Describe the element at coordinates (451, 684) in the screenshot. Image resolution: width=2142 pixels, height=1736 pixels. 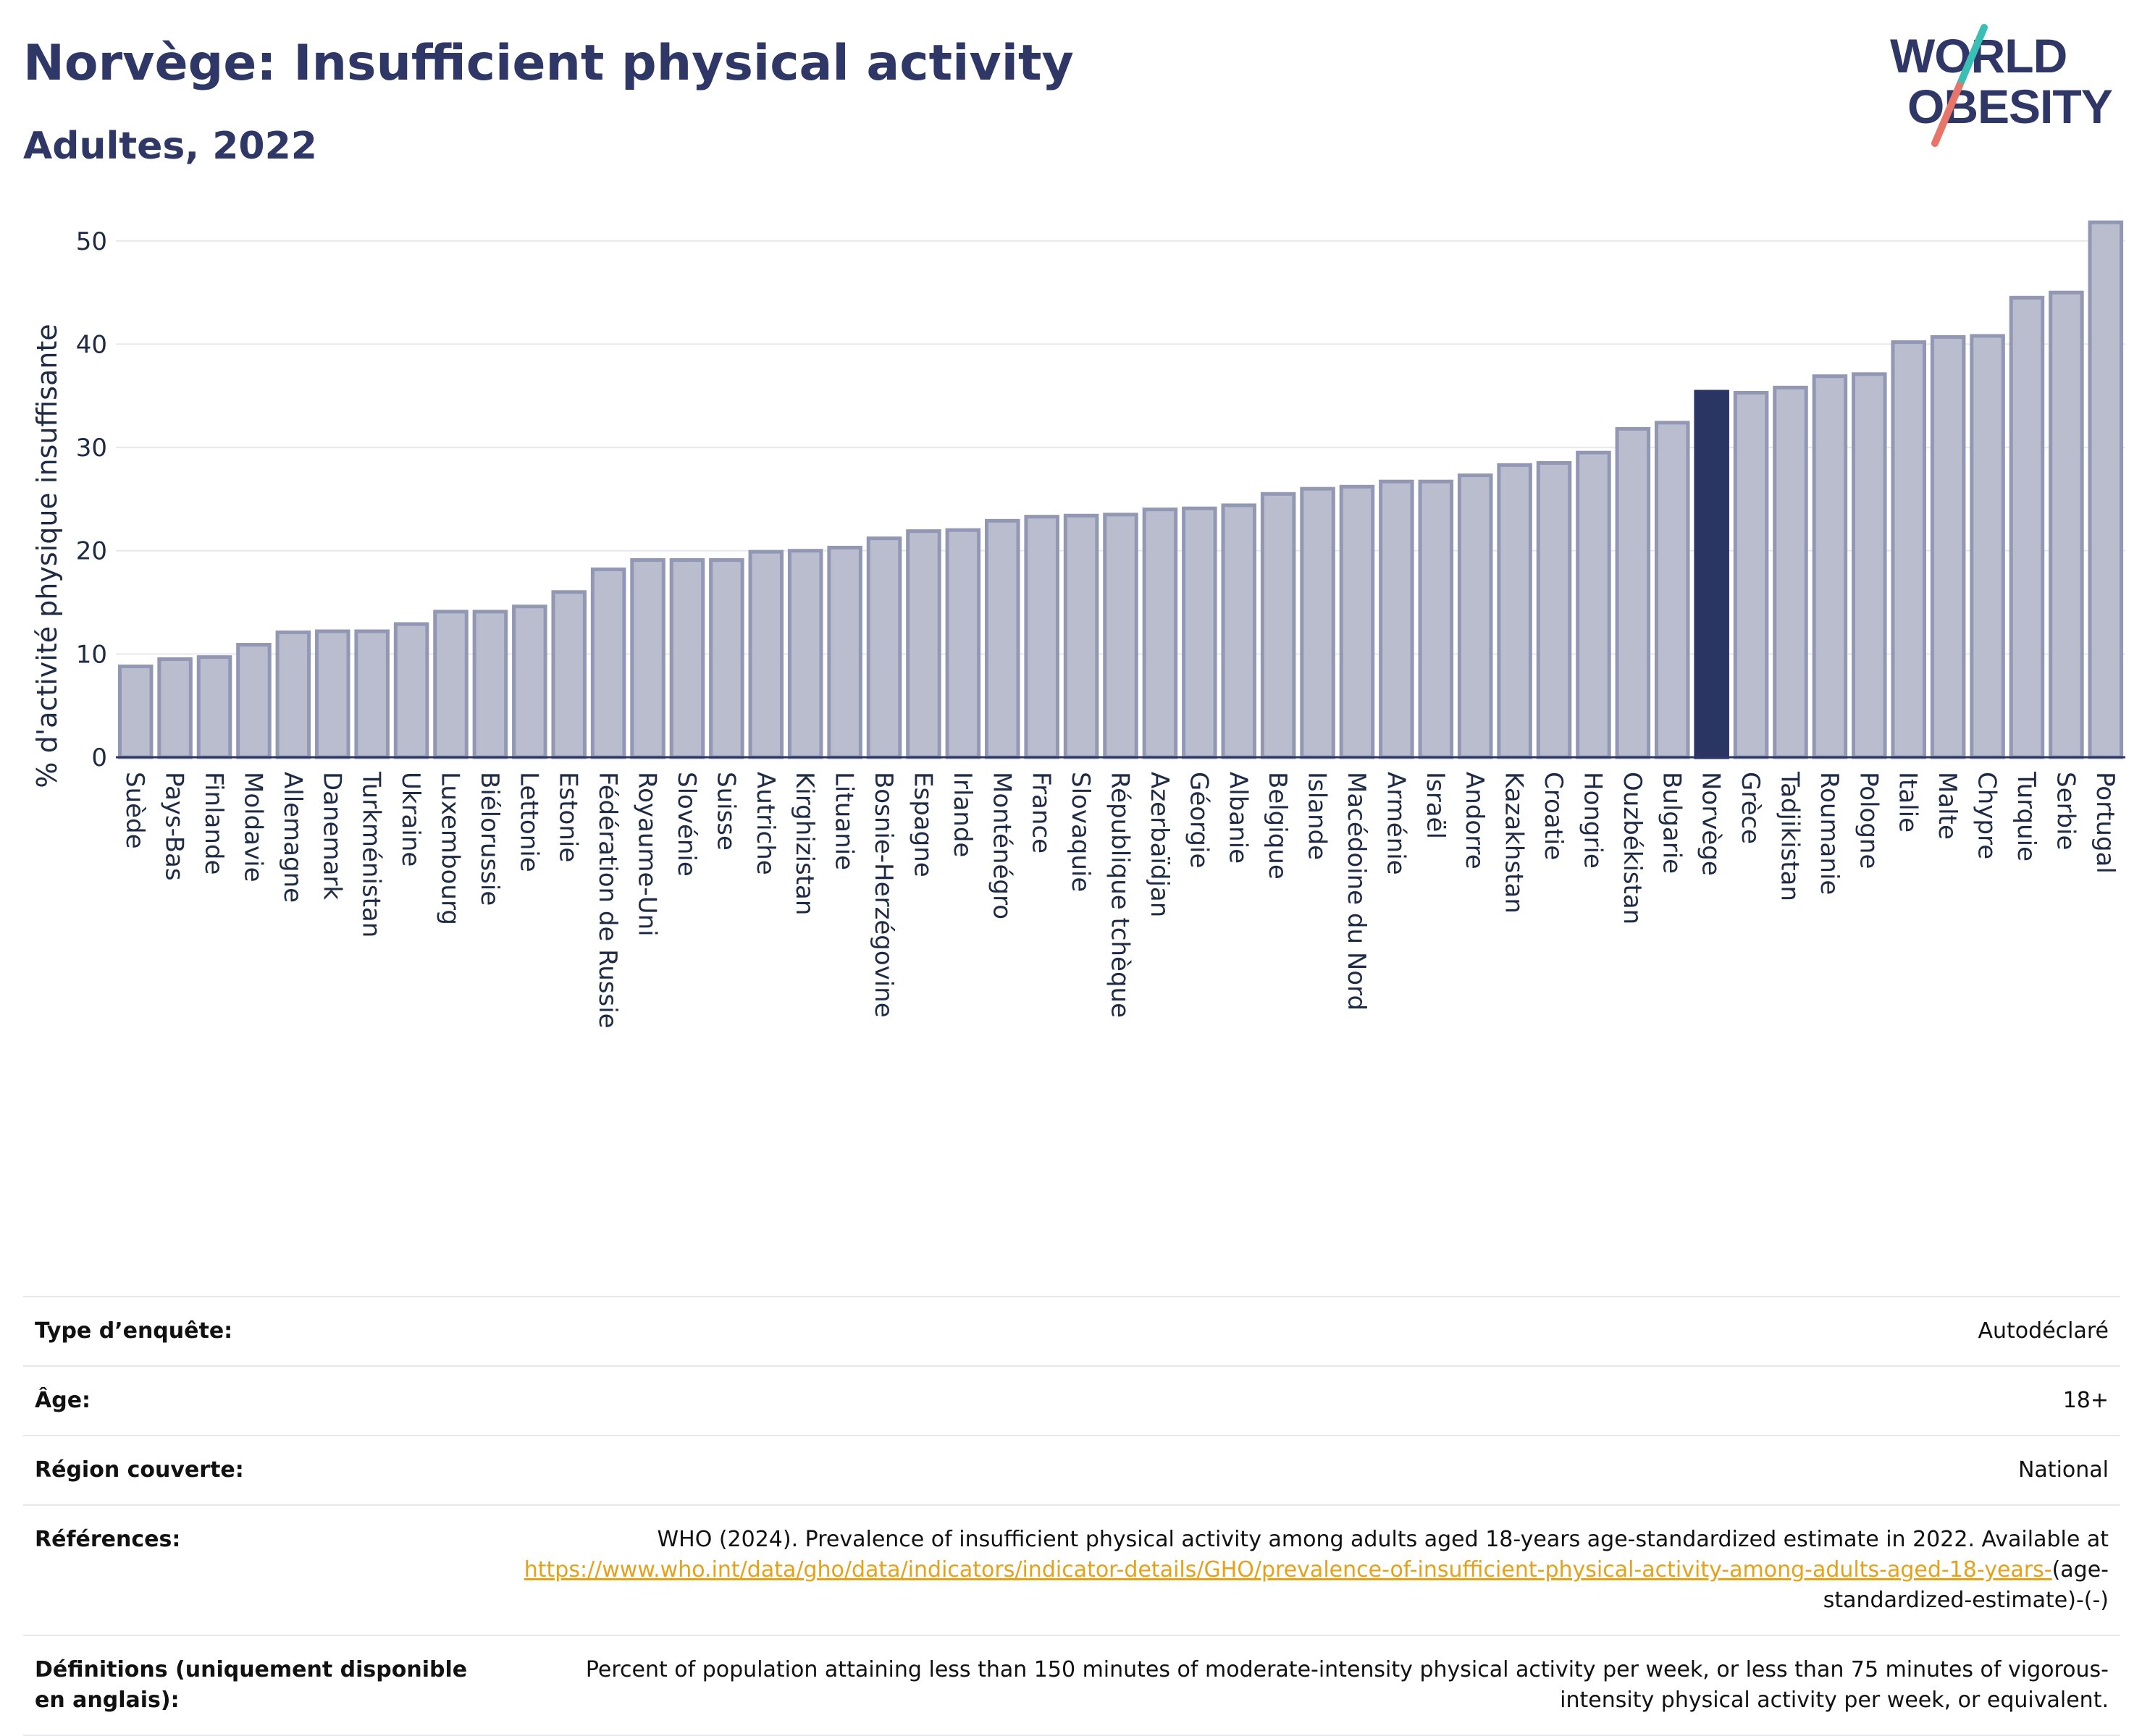
I see `bar-Luxembourg` at that location.